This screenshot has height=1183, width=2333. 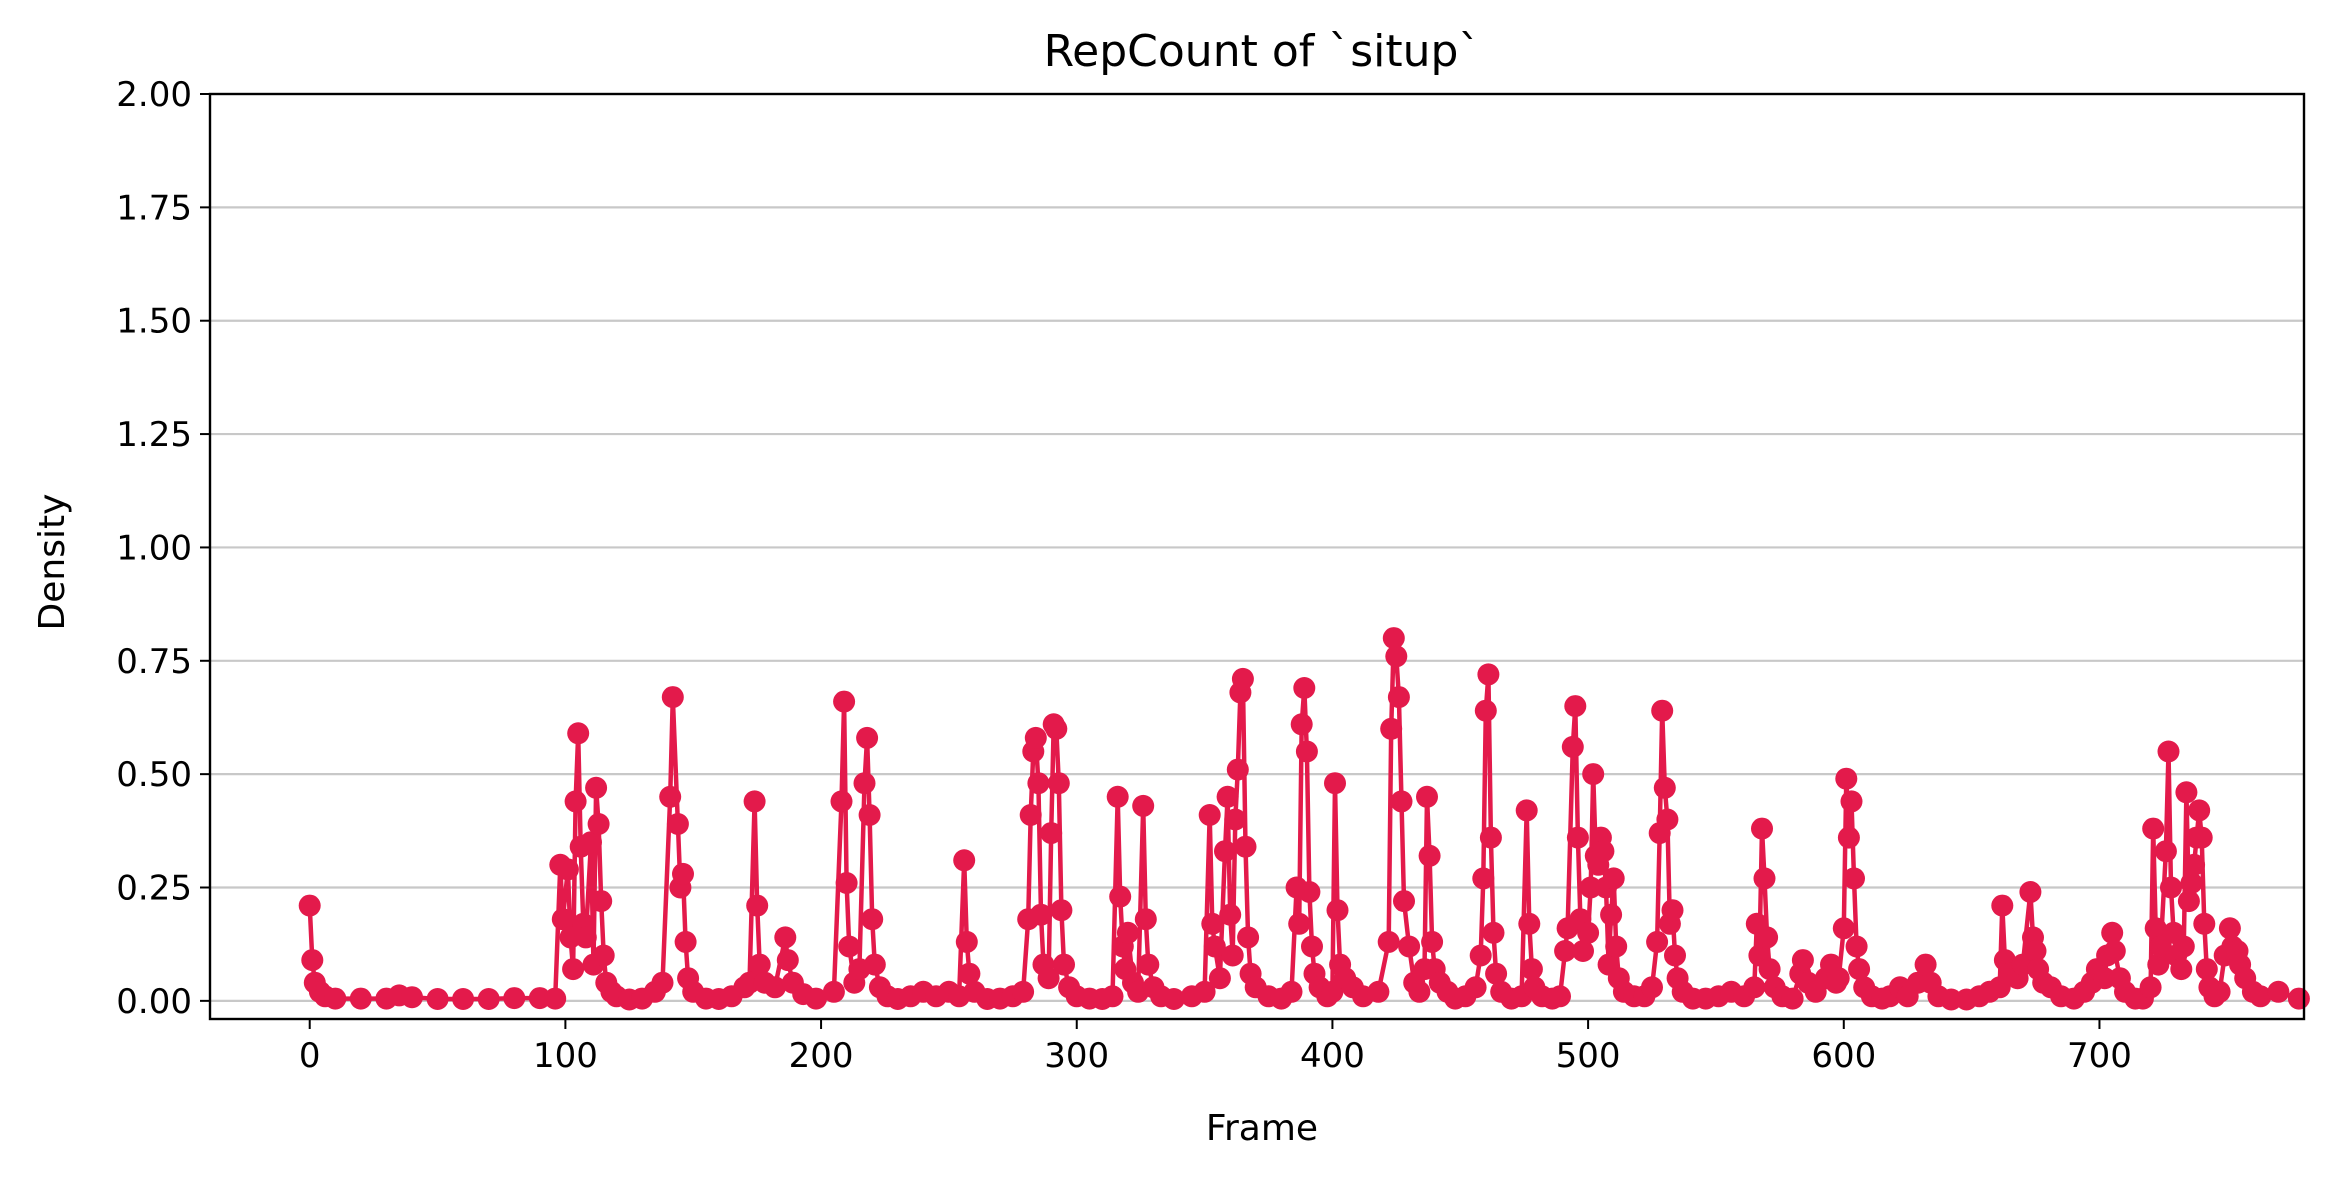 I want to click on x-tick-label: 700, so click(x=2099, y=1056).